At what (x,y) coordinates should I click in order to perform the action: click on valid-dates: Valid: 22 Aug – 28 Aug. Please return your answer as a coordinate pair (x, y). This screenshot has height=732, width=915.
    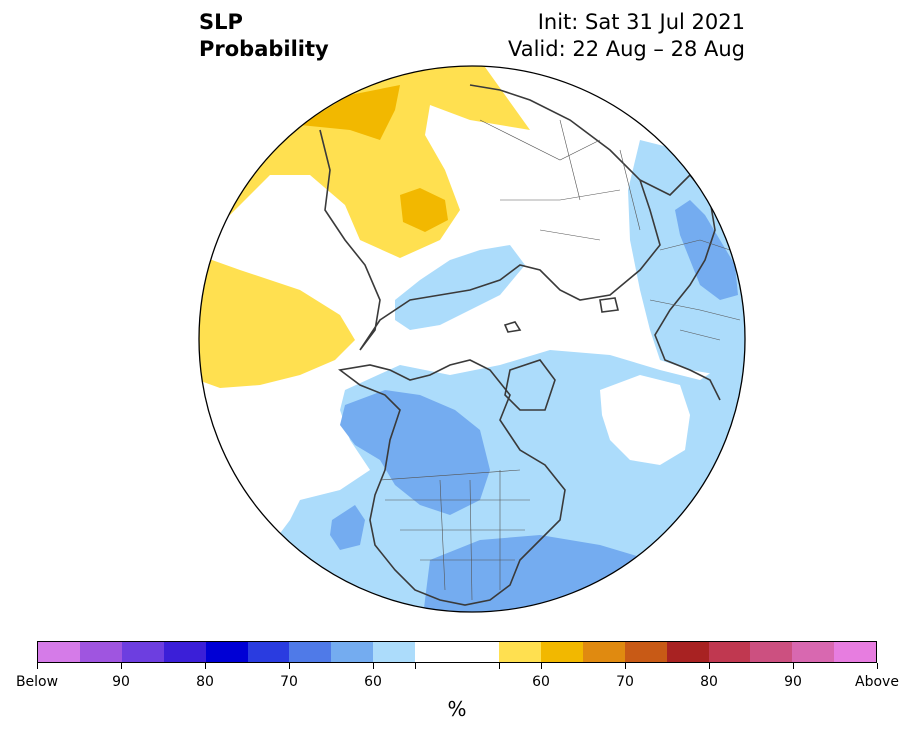
    Looking at the image, I should click on (626, 49).